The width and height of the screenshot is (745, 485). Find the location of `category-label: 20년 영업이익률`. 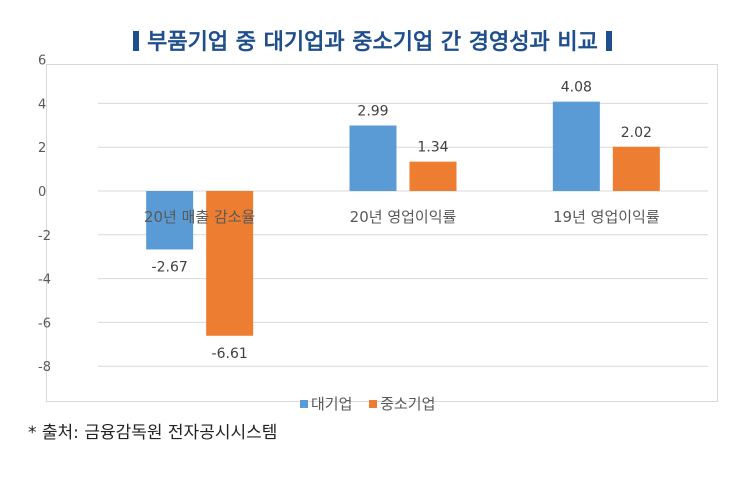

category-label: 20년 영업이익률 is located at coordinates (403, 217).